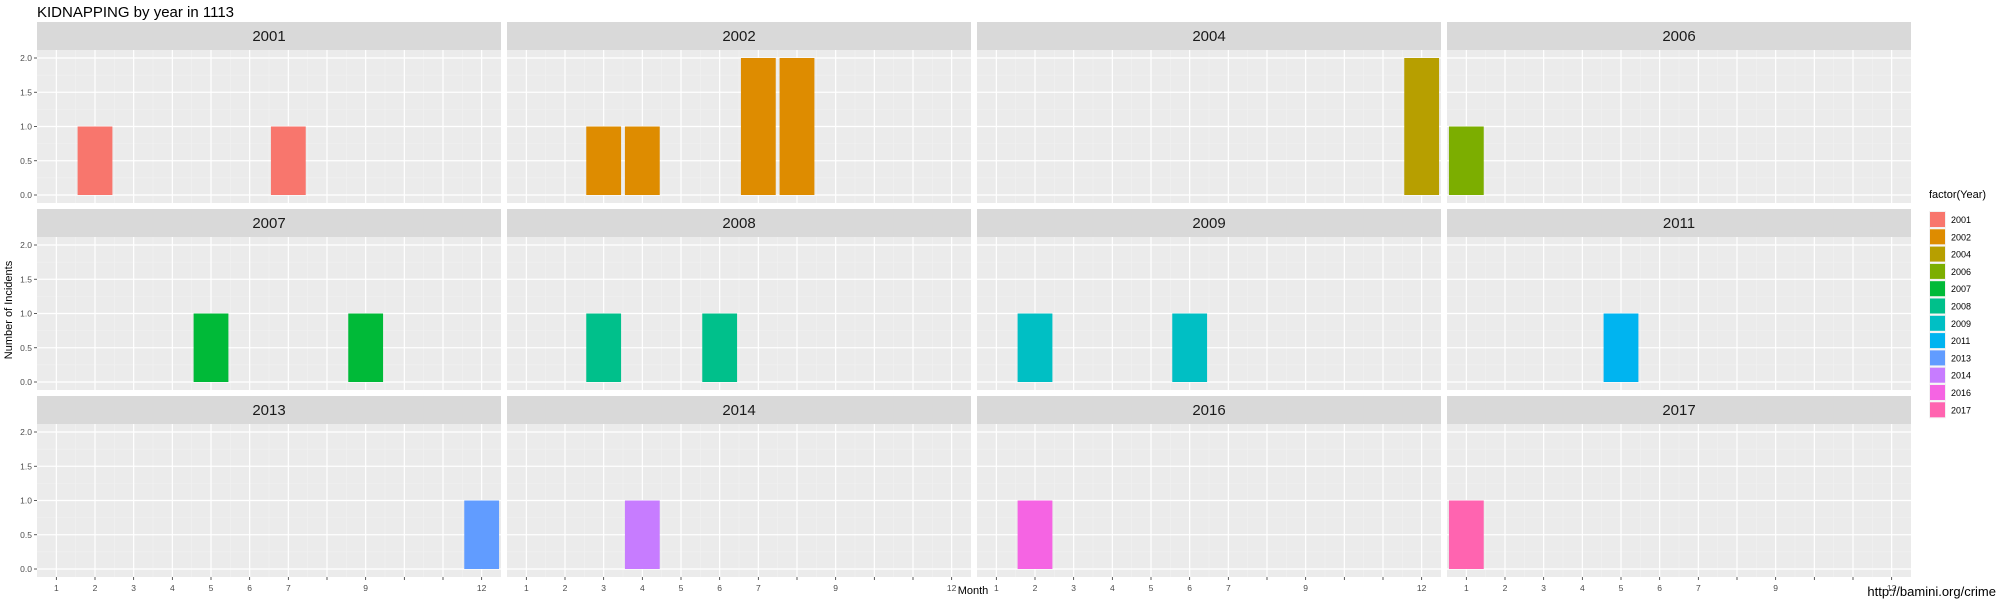 The image size is (2000, 600). Describe the element at coordinates (1961, 237) in the screenshot. I see `legend-label: 2002` at that location.